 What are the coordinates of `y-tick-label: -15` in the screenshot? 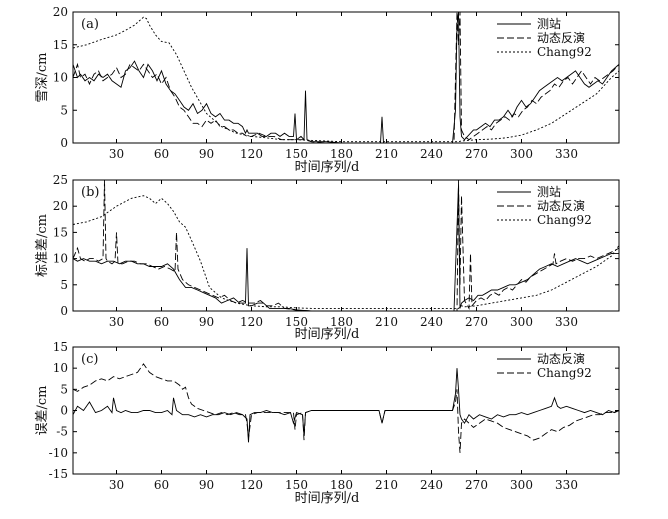 It's located at (58, 474).